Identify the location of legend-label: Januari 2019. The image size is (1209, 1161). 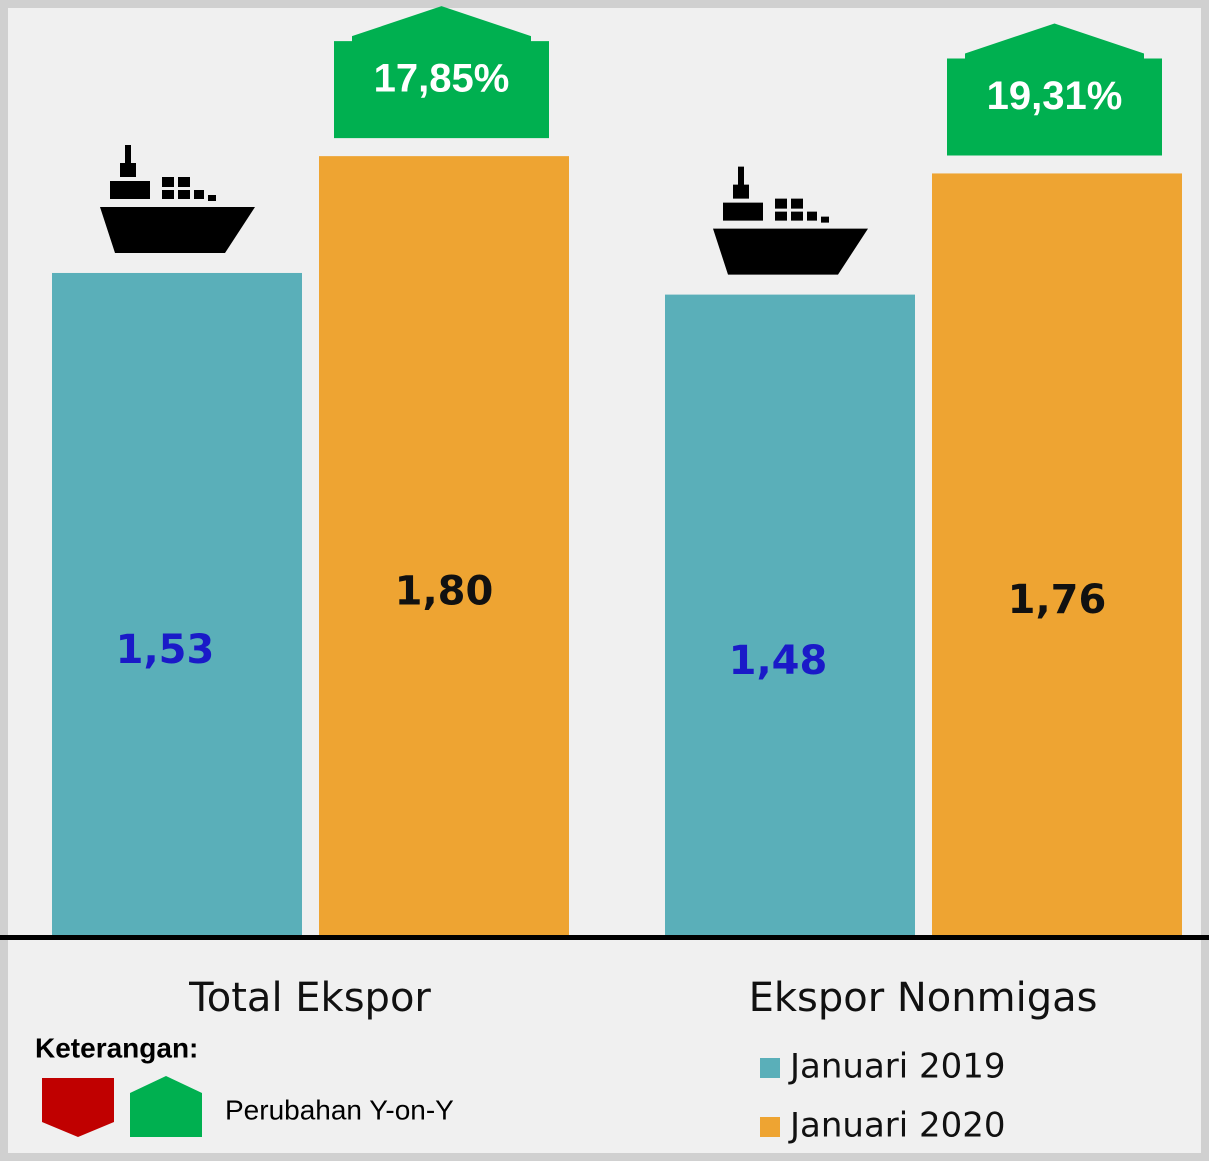
(897, 1067).